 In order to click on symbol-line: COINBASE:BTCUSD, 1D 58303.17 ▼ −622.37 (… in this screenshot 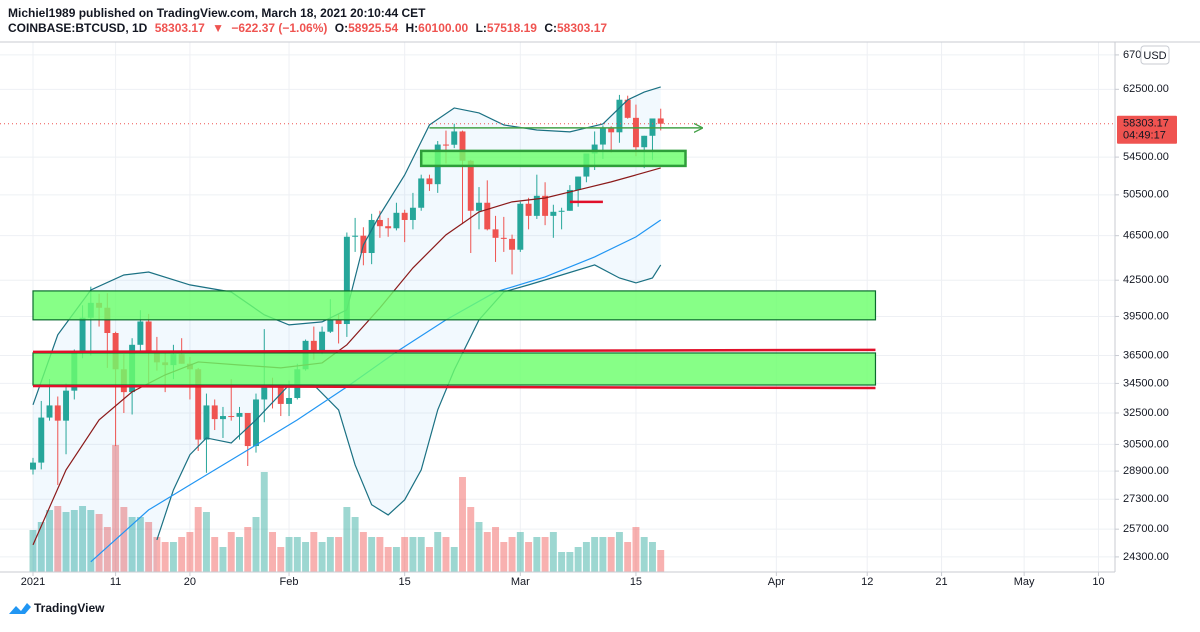, I will do `click(307, 28)`.